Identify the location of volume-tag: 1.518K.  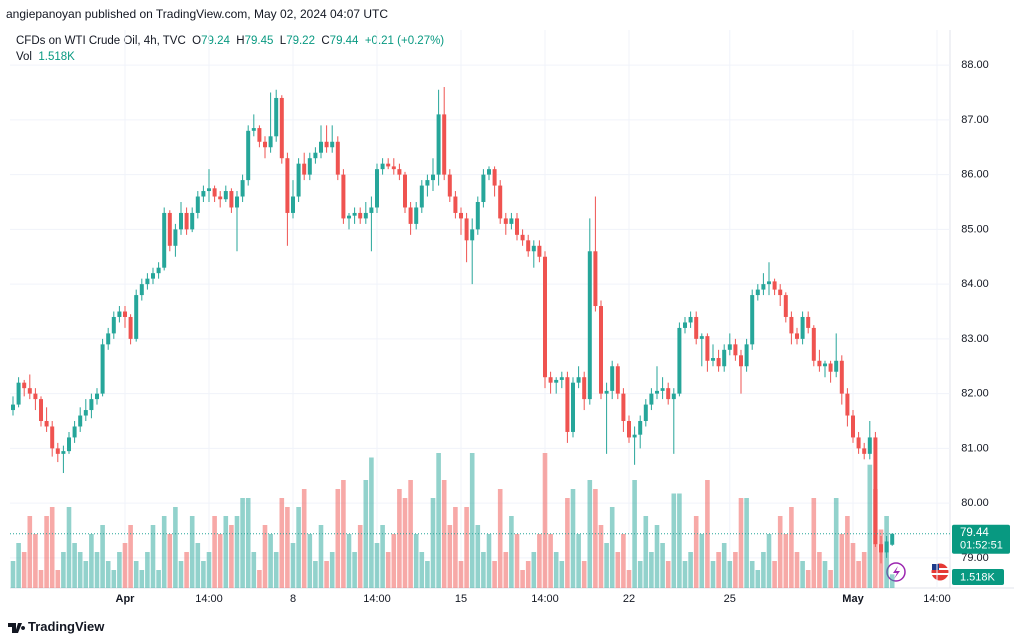
(978, 577).